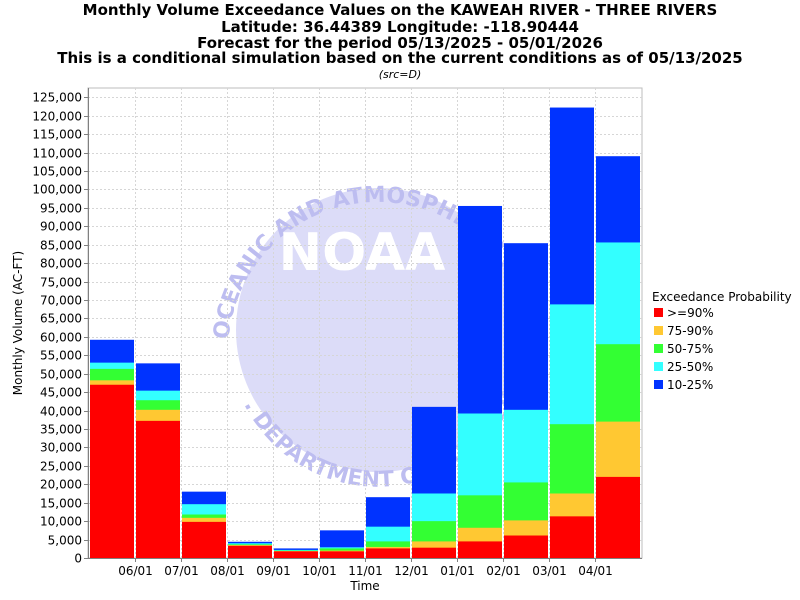 The image size is (800, 600). I want to click on chart-subtitle: (src=D), so click(400, 74).